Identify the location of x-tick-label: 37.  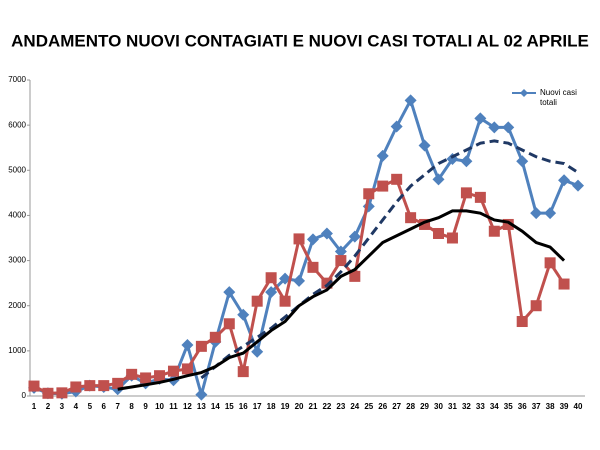
(536, 406).